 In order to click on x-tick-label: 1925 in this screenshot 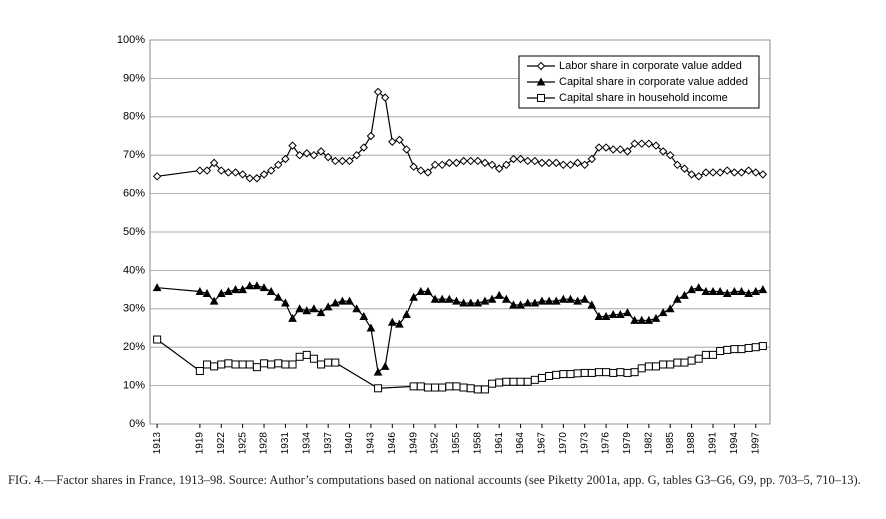, I will do `click(242, 443)`.